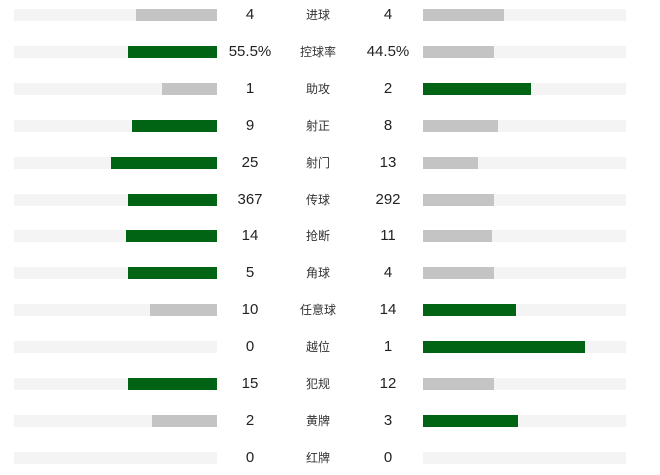 The height and width of the screenshot is (475, 660). What do you see at coordinates (388, 51) in the screenshot?
I see `away-value: 44.5%` at bounding box center [388, 51].